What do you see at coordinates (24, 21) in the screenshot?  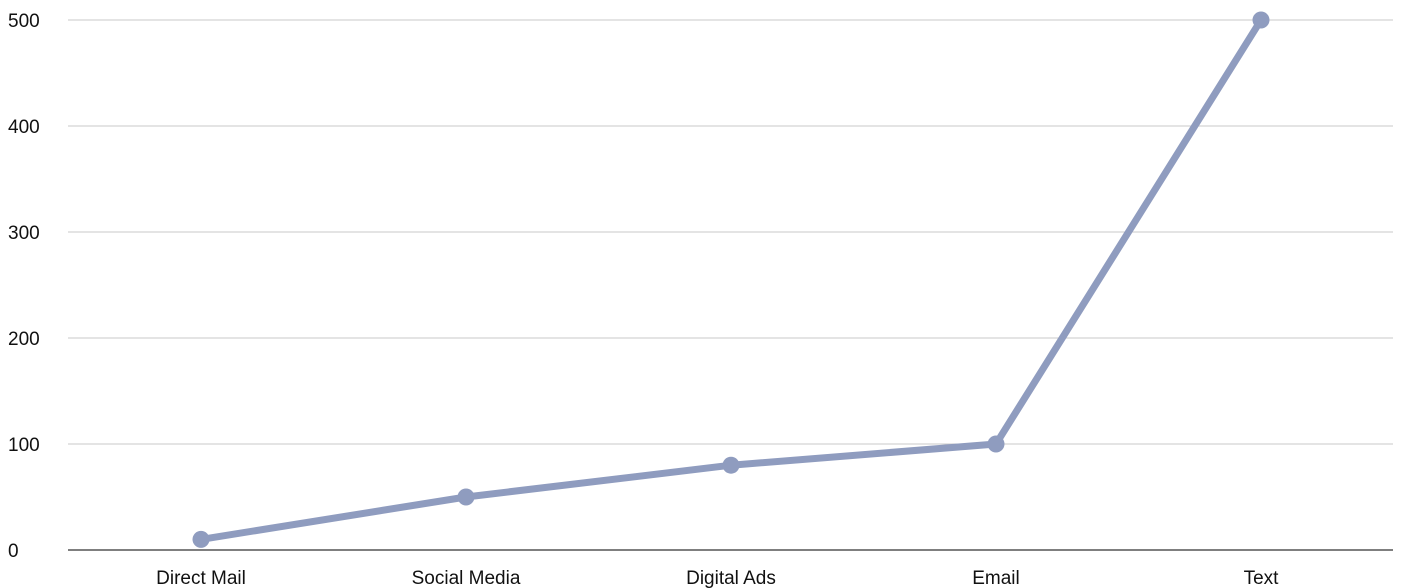 I see `y-tick-label: 500` at bounding box center [24, 21].